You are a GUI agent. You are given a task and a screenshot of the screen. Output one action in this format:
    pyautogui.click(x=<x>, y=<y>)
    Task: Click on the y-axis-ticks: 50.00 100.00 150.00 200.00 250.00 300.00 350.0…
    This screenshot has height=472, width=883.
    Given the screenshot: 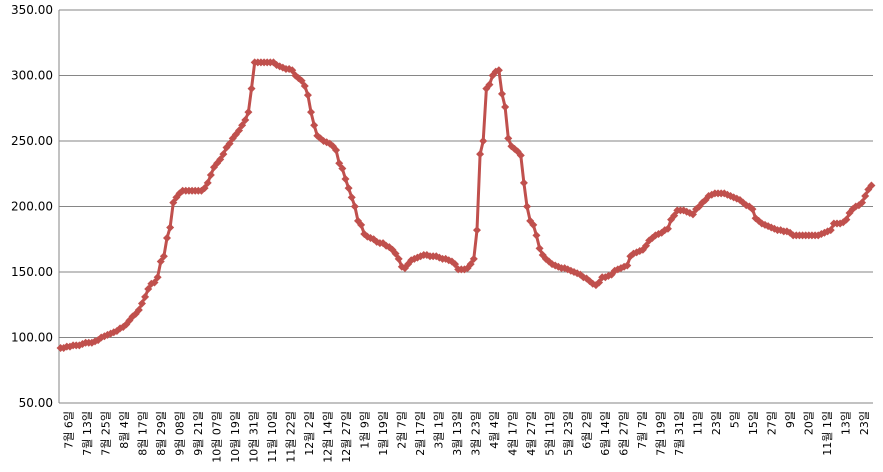 What is the action you would take?
    pyautogui.click(x=32, y=206)
    